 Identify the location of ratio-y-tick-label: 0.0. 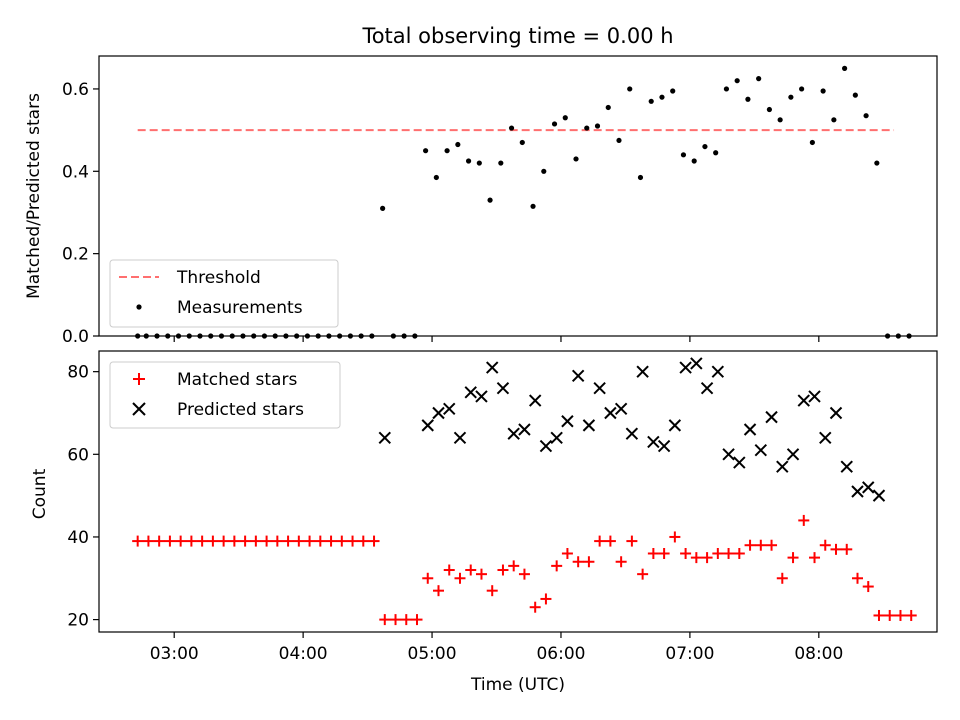
(75, 337).